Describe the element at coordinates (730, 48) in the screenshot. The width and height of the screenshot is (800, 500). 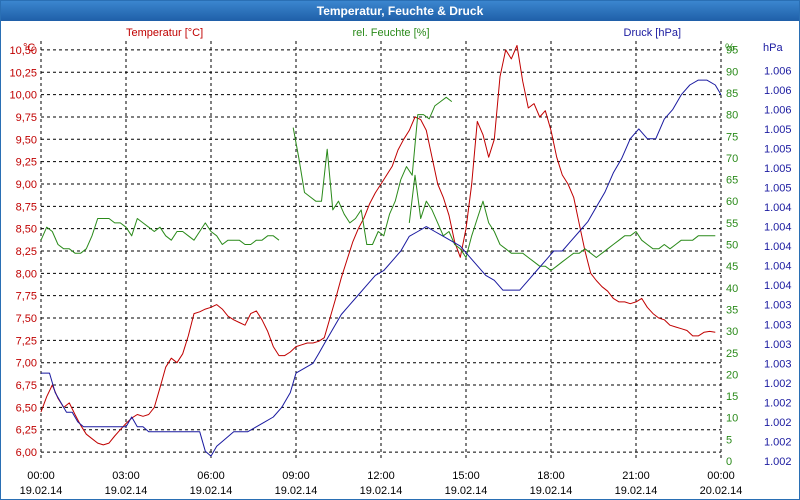
I see `humidity-unit: %` at that location.